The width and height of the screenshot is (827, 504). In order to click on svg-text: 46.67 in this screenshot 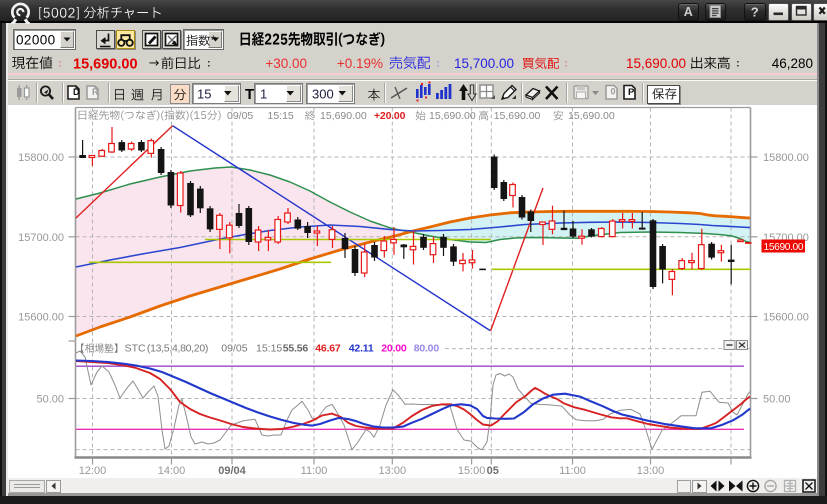, I will do `click(328, 349)`.